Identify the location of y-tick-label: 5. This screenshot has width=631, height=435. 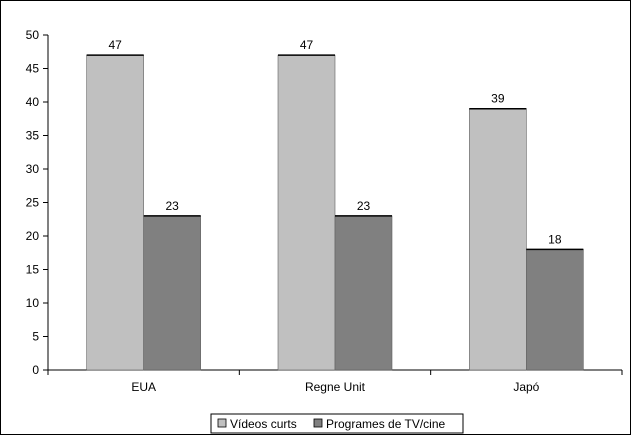
(35, 337).